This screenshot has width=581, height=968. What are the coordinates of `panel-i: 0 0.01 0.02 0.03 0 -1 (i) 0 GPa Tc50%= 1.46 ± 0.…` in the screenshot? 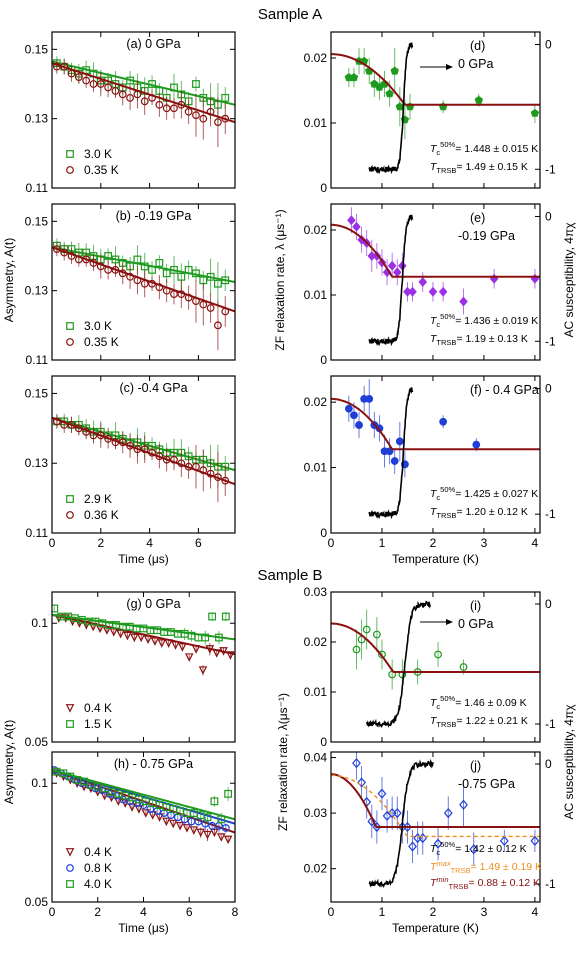 It's located at (430, 667).